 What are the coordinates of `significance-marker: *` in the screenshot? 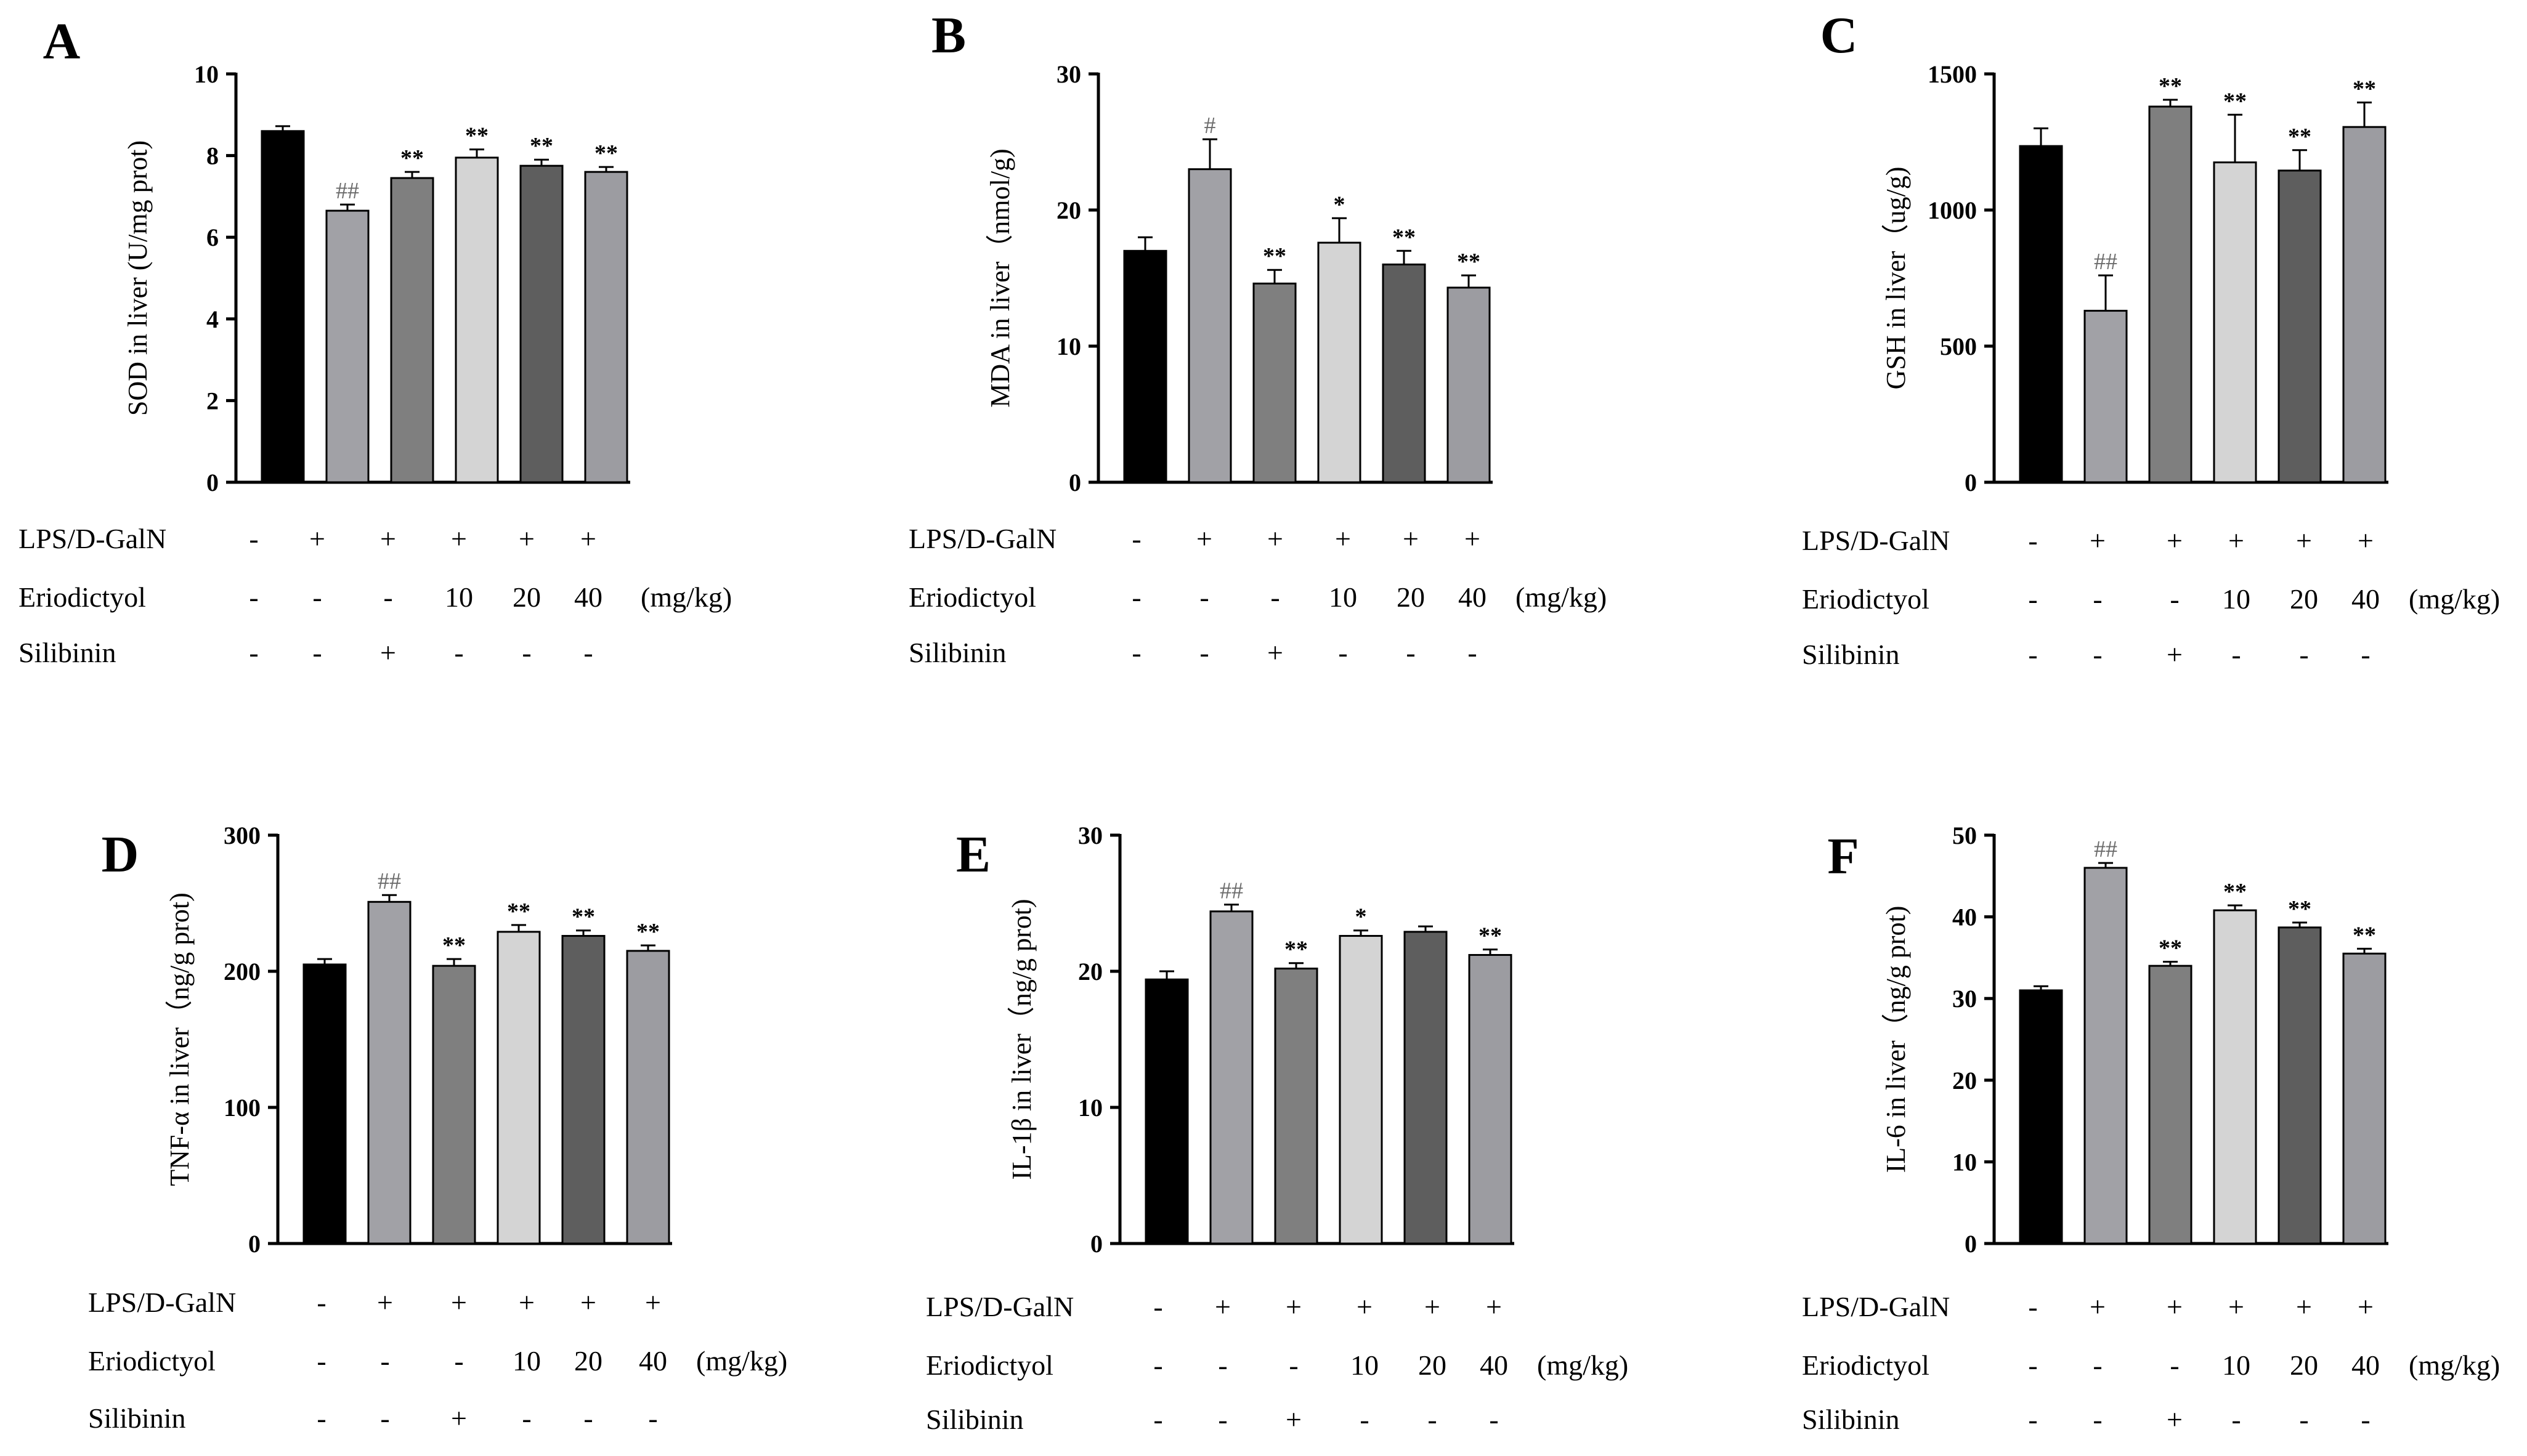 It's located at (1339, 204).